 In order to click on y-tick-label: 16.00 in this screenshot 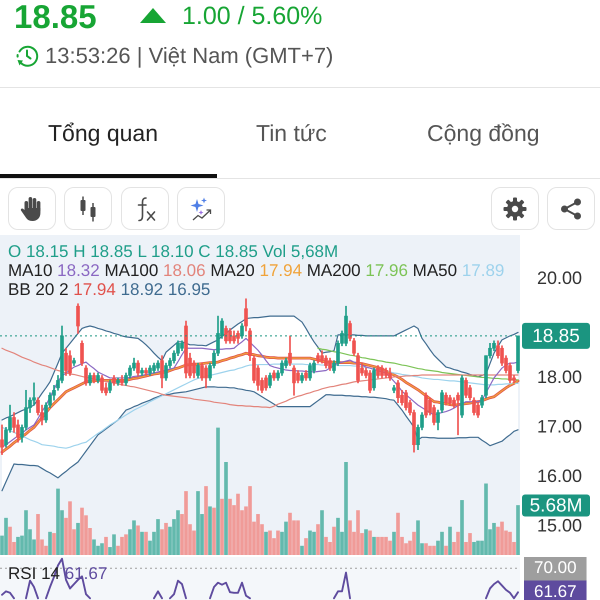, I will do `click(559, 476)`.